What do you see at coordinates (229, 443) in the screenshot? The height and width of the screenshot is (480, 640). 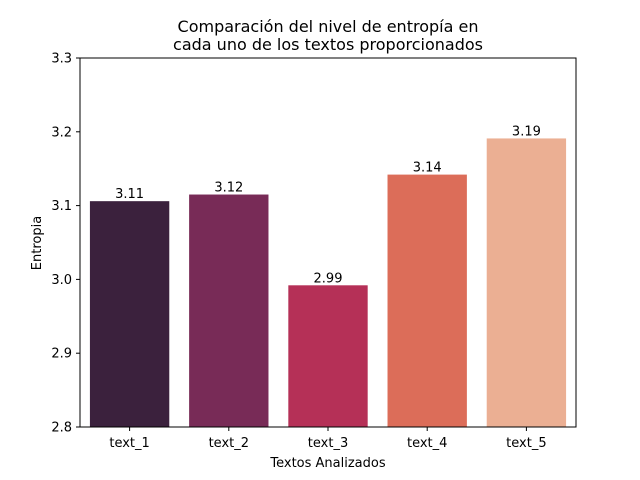 I see `x-tick-label-text_2: text_2` at bounding box center [229, 443].